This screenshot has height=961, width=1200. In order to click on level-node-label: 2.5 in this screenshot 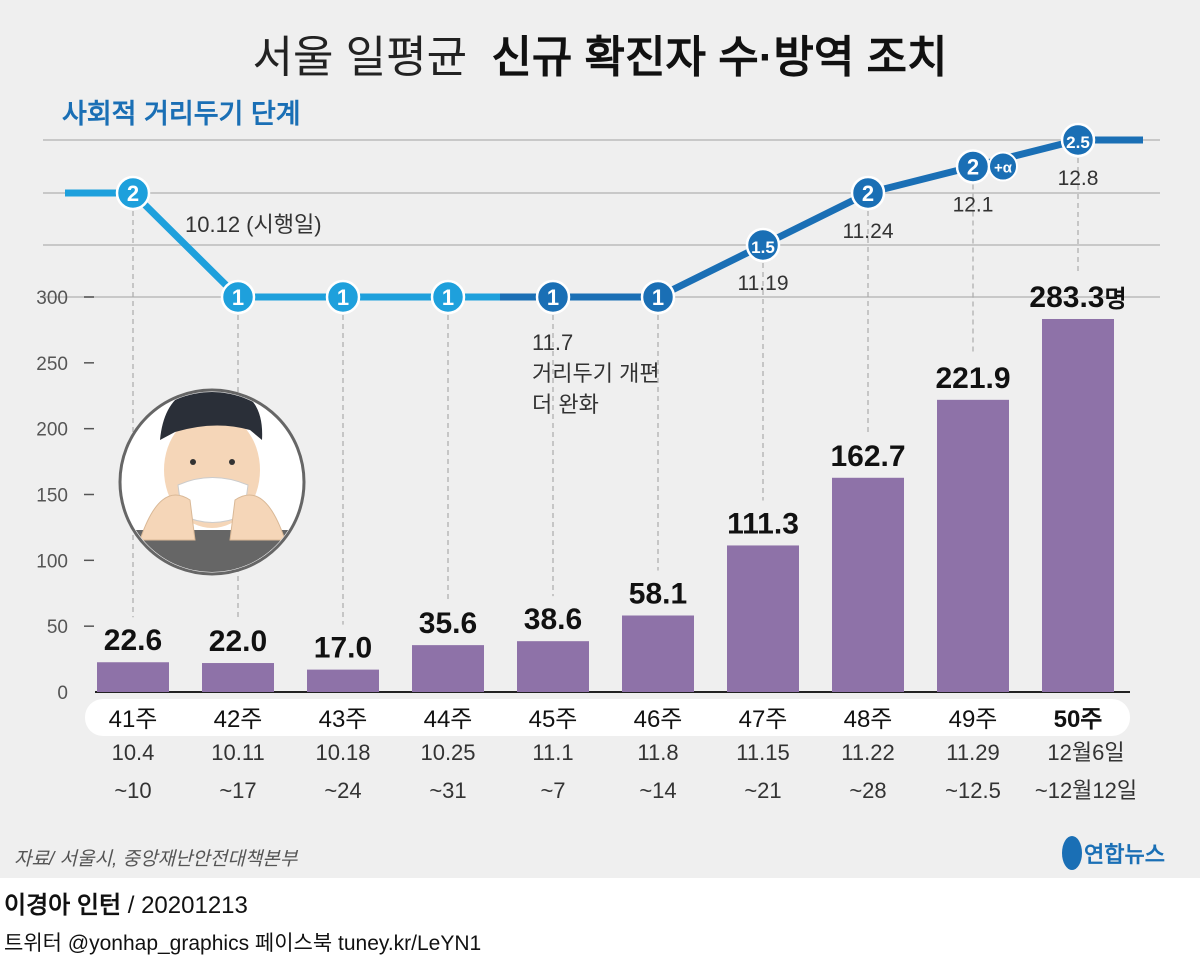, I will do `click(1078, 142)`.